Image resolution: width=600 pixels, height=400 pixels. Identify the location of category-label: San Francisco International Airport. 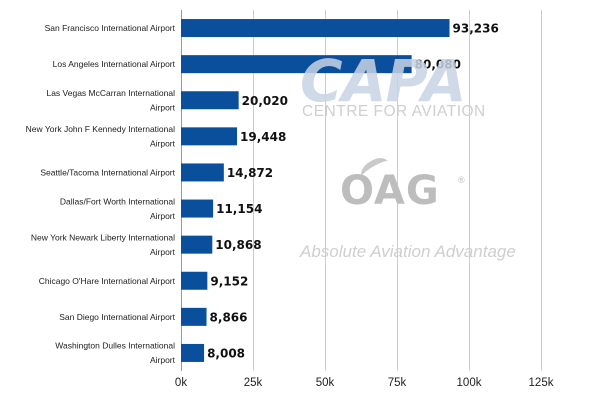
(110, 28).